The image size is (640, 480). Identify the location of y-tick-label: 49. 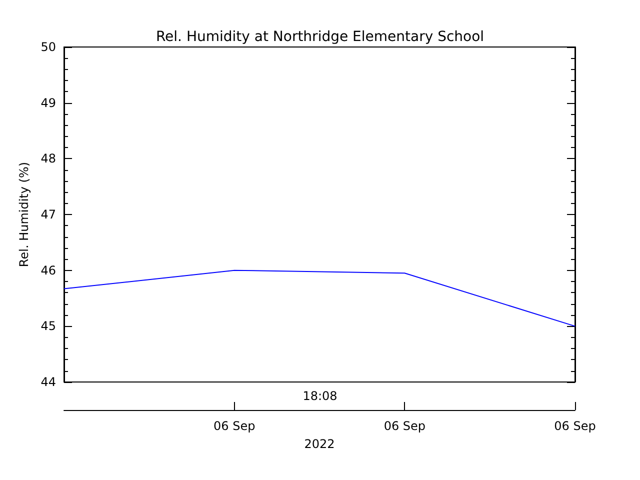
(48, 103).